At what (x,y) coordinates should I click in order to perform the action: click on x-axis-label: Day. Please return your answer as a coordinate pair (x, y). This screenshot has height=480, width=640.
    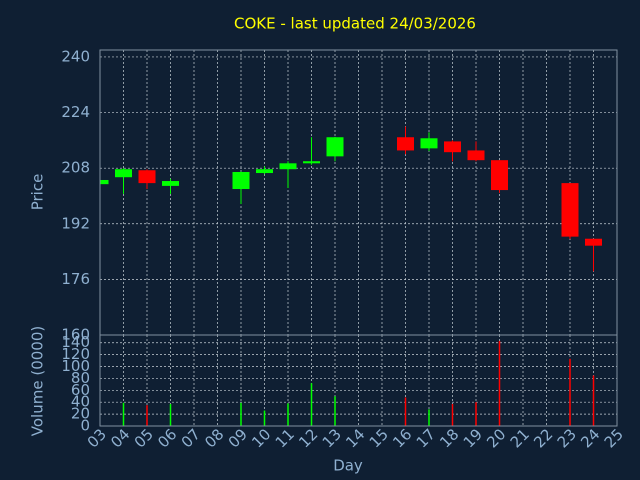
    Looking at the image, I should click on (348, 466).